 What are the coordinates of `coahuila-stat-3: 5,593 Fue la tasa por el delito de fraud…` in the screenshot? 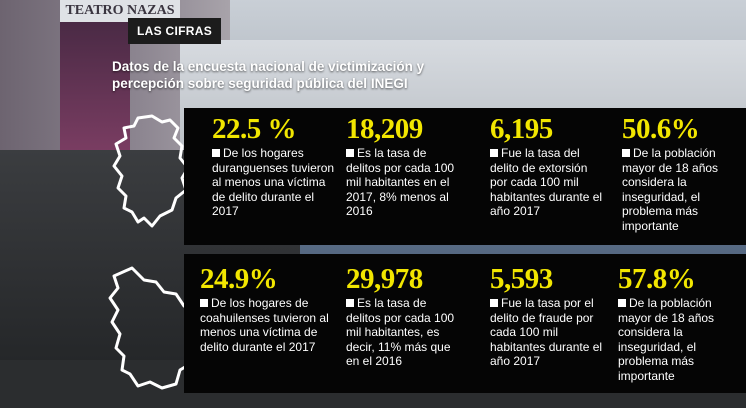 It's located at (549, 316).